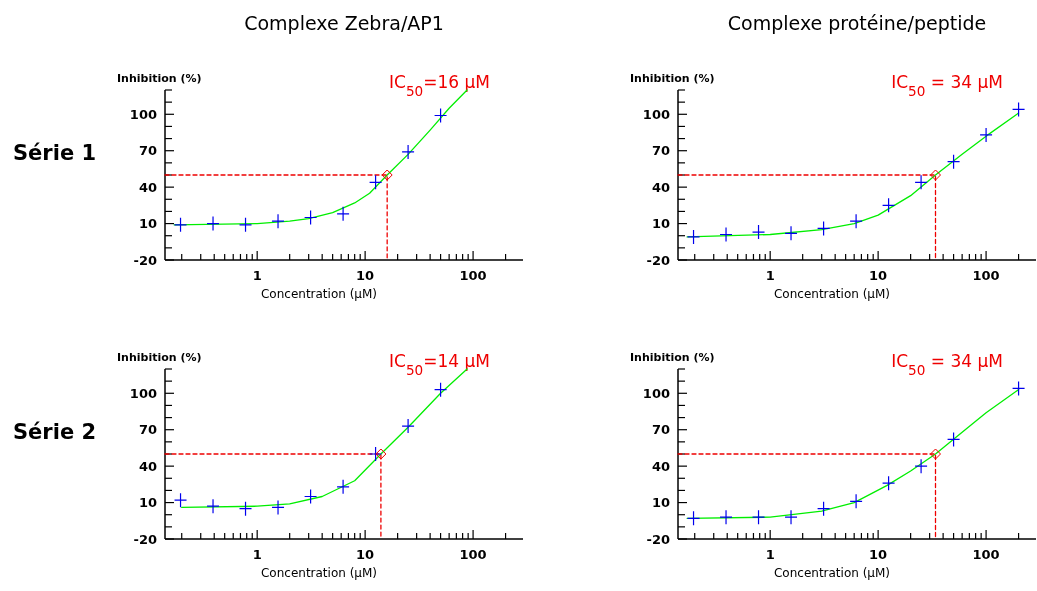 The image size is (1037, 591). I want to click on annotation: IC$_{50}$=16 µM, so click(439, 85).